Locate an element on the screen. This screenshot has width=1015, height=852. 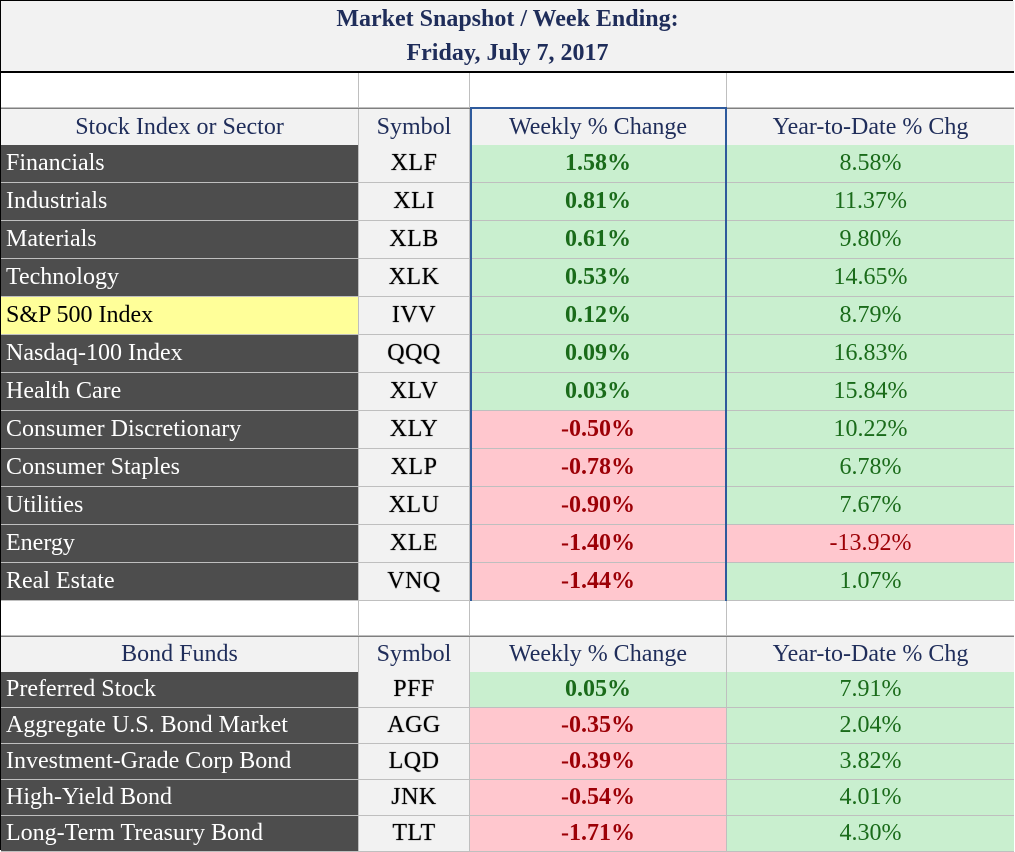
stock-row: Consumer Discretionary XLY -0.50% 10.22% is located at coordinates (507, 430).